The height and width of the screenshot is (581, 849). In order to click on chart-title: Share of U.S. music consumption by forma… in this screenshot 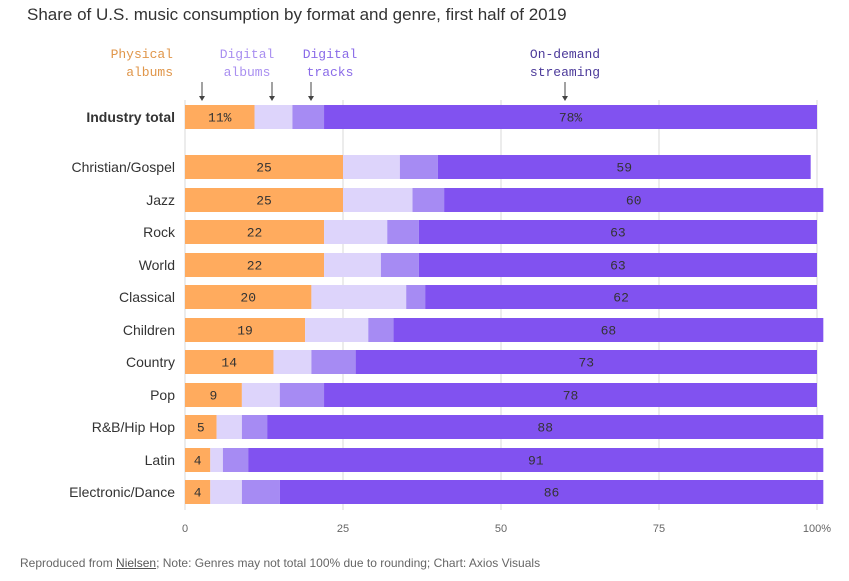, I will do `click(297, 14)`.